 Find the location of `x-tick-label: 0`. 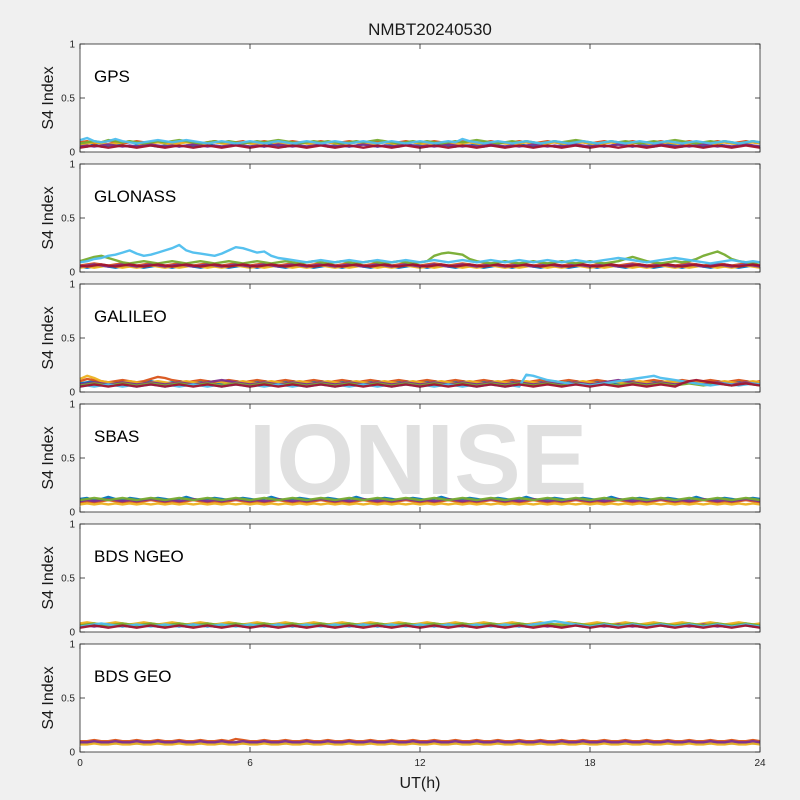

x-tick-label: 0 is located at coordinates (80, 763).